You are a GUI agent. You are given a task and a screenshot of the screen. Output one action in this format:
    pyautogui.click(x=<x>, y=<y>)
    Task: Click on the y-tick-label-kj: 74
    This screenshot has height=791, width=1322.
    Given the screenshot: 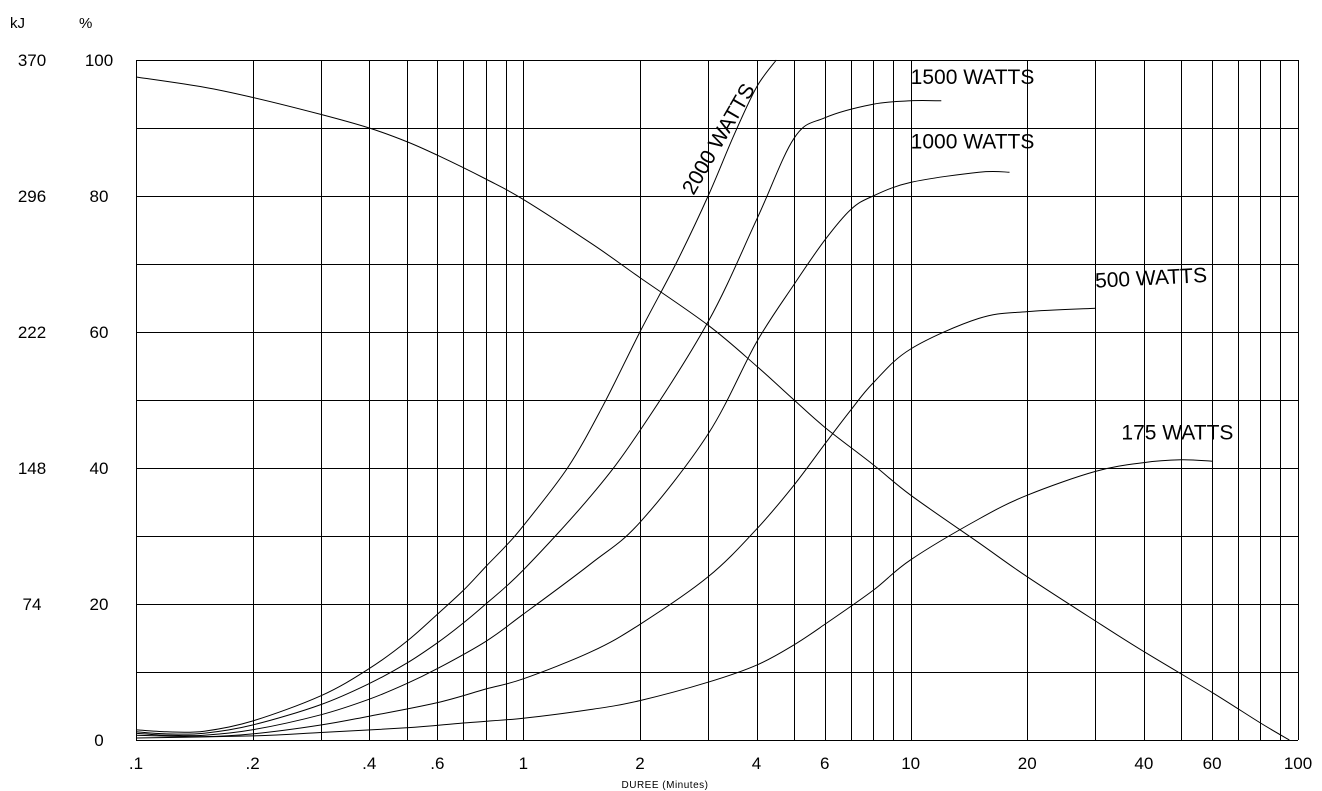 What is the action you would take?
    pyautogui.click(x=32, y=604)
    